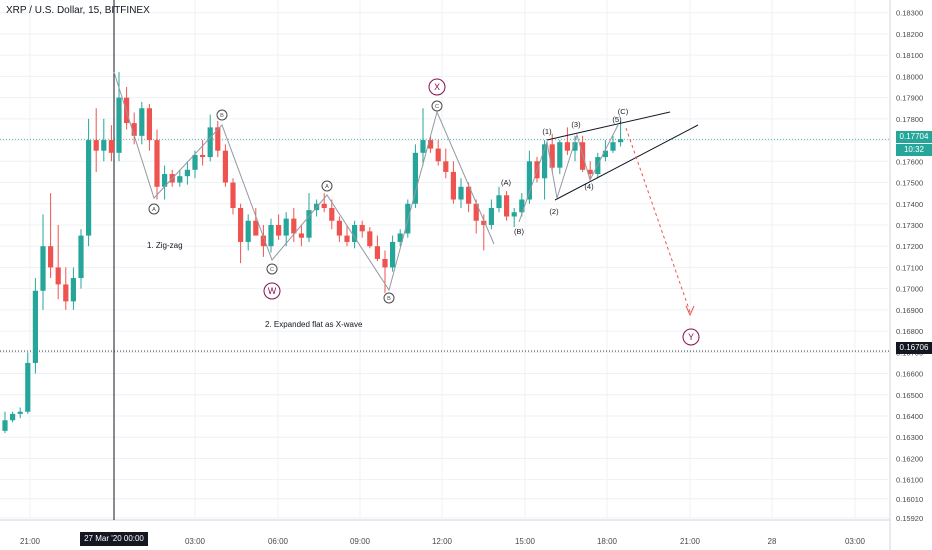 The image size is (932, 550). What do you see at coordinates (911, 275) in the screenshot?
I see `price-axis` at bounding box center [911, 275].